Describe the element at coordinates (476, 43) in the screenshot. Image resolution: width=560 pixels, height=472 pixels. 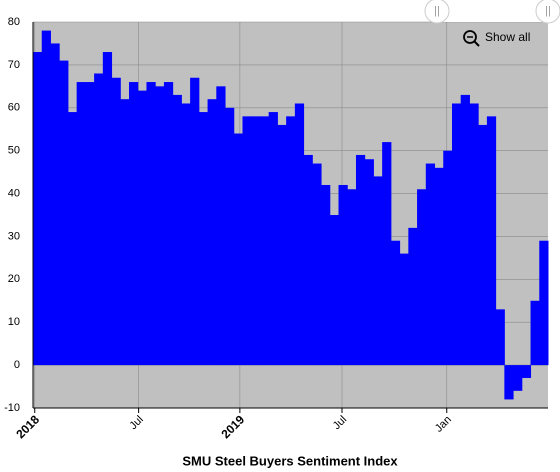
I see `zoom-icon-handle` at that location.